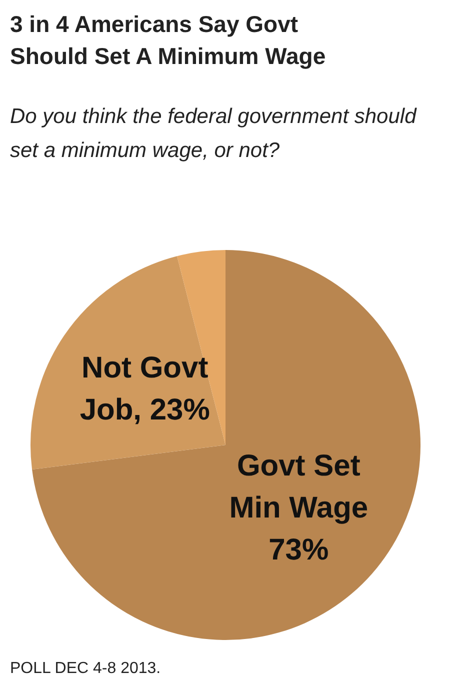 This screenshot has height=693, width=451. Describe the element at coordinates (214, 134) in the screenshot. I see `chart-subtitle: Do you think the federal government should set a minimum wage, or not?` at that location.